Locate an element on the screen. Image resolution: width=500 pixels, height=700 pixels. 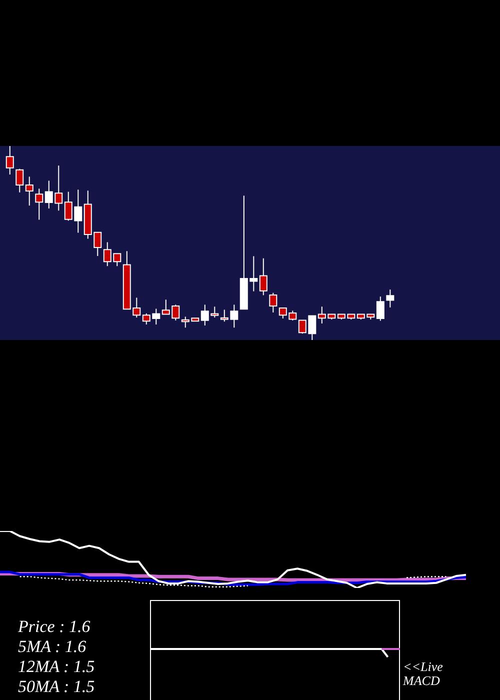
text: 12MA : 1.5 is located at coordinates (57, 667).